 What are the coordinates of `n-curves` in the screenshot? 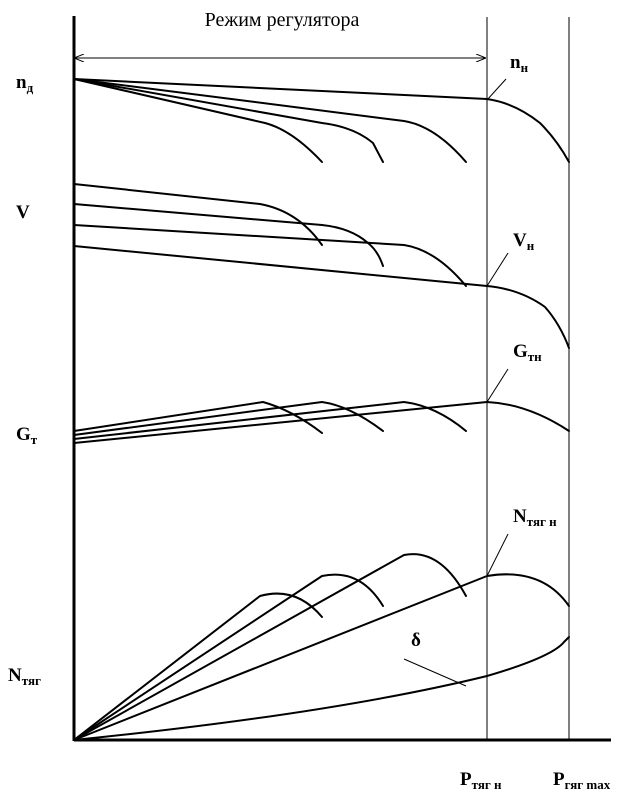 It's located at (321, 120).